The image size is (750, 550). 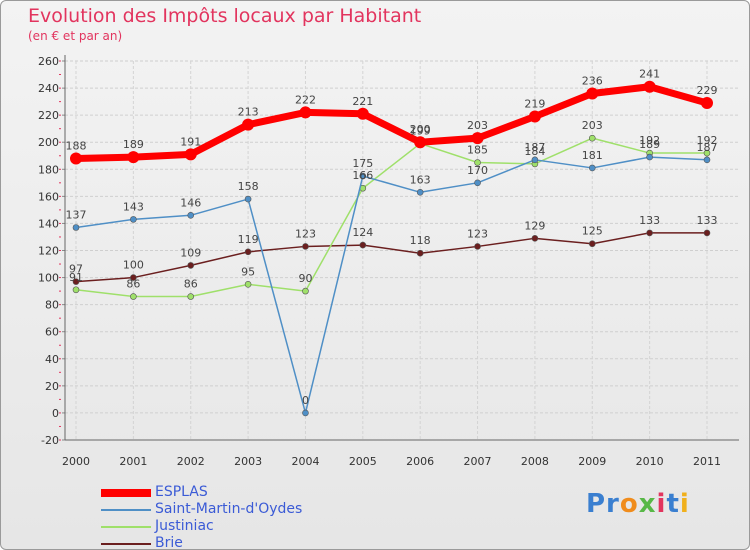 What do you see at coordinates (592, 231) in the screenshot?
I see `data-label: 125` at bounding box center [592, 231].